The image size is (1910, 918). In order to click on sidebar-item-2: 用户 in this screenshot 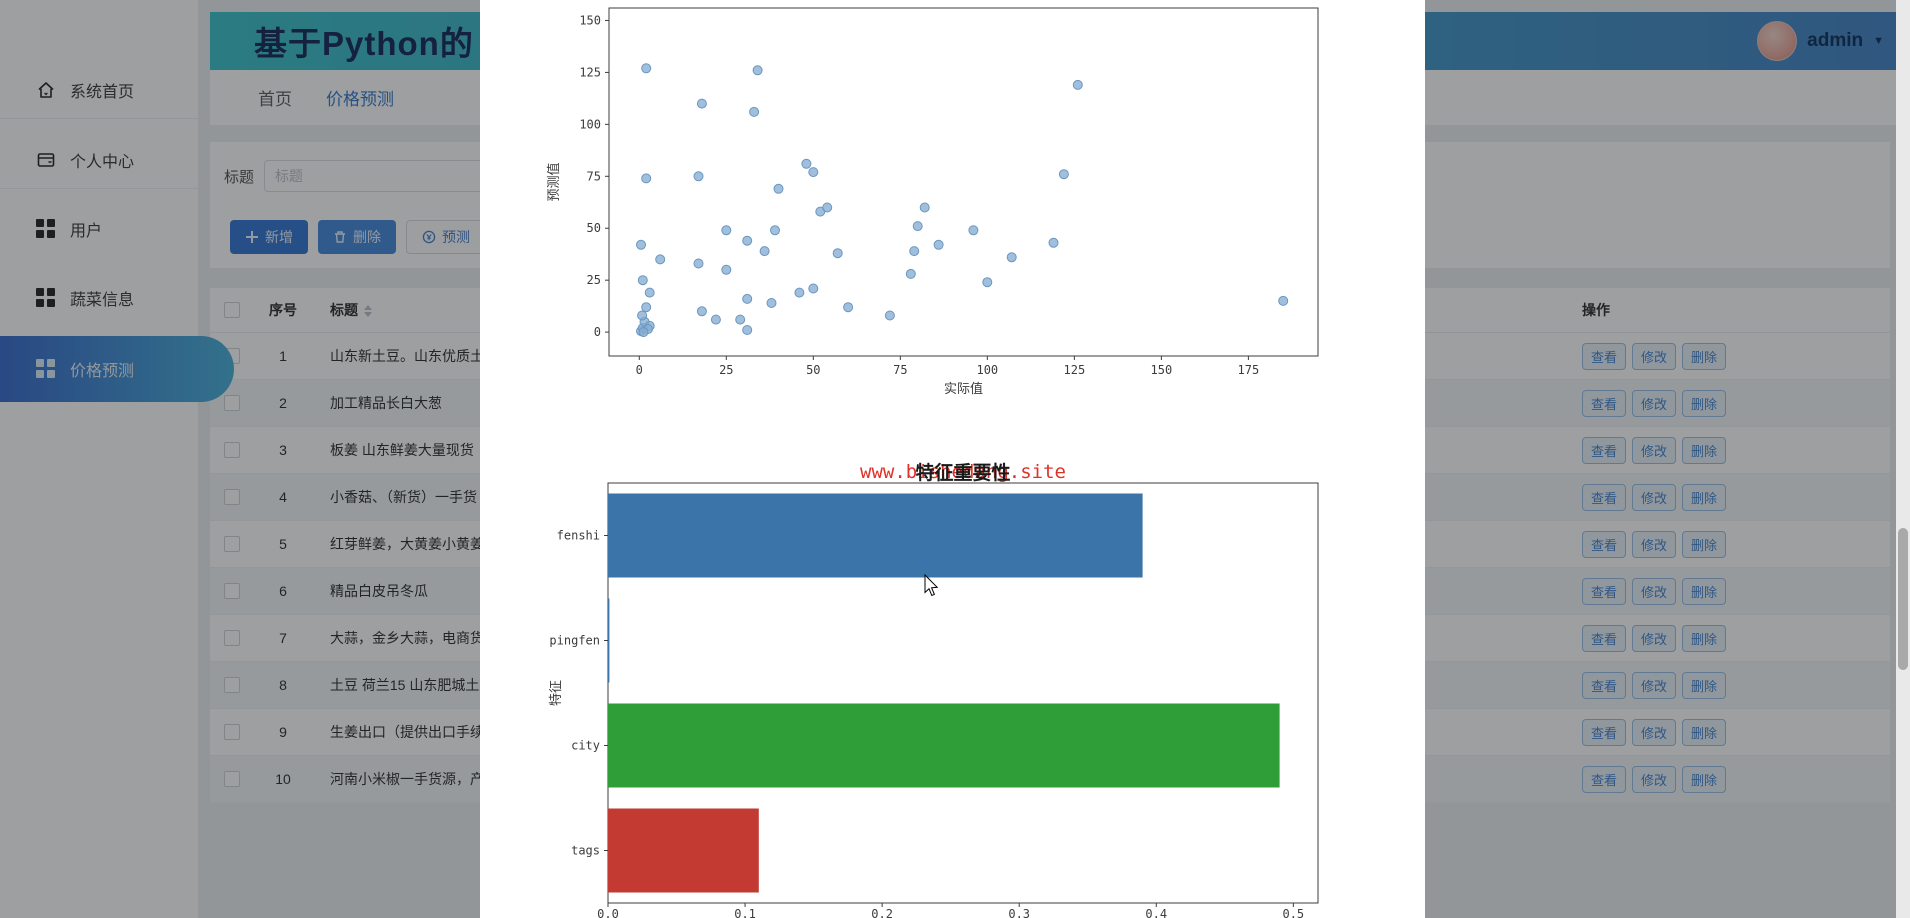, I will do `click(99, 229)`.